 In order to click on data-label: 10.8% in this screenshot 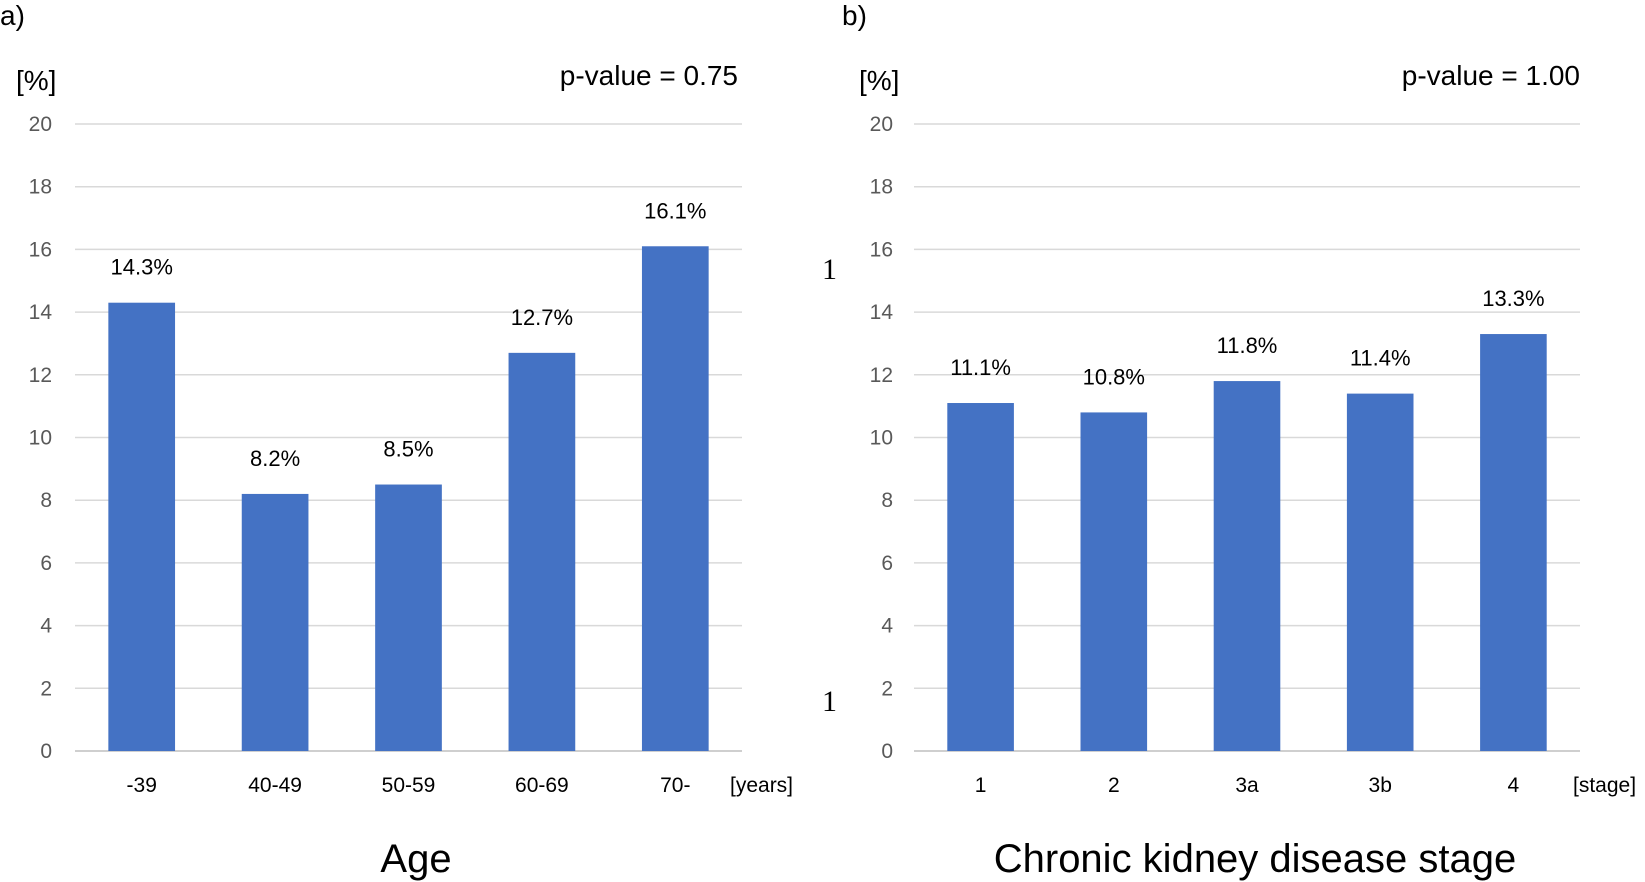, I will do `click(1114, 376)`.